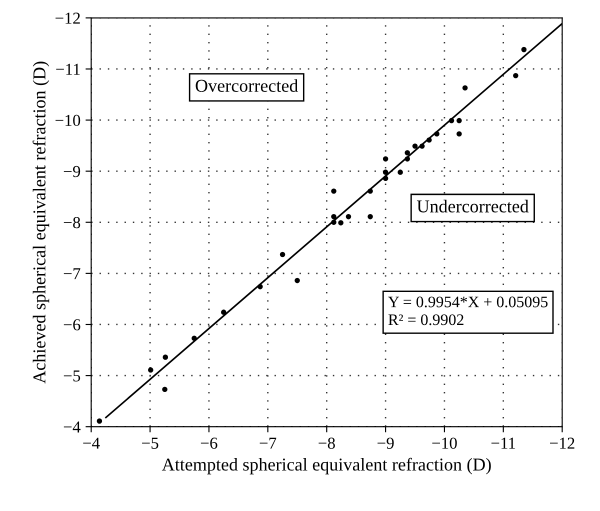  Describe the element at coordinates (268, 443) in the screenshot. I see `x-tick-label: −7` at that location.